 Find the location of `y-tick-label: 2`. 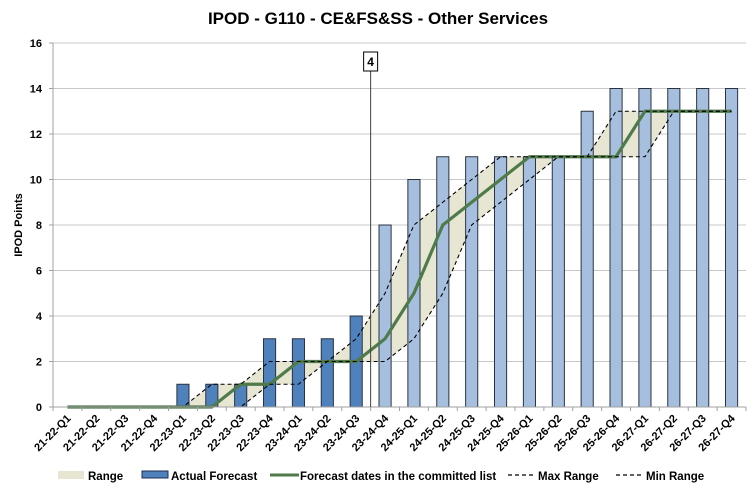

y-tick-label: 2 is located at coordinates (39, 363).